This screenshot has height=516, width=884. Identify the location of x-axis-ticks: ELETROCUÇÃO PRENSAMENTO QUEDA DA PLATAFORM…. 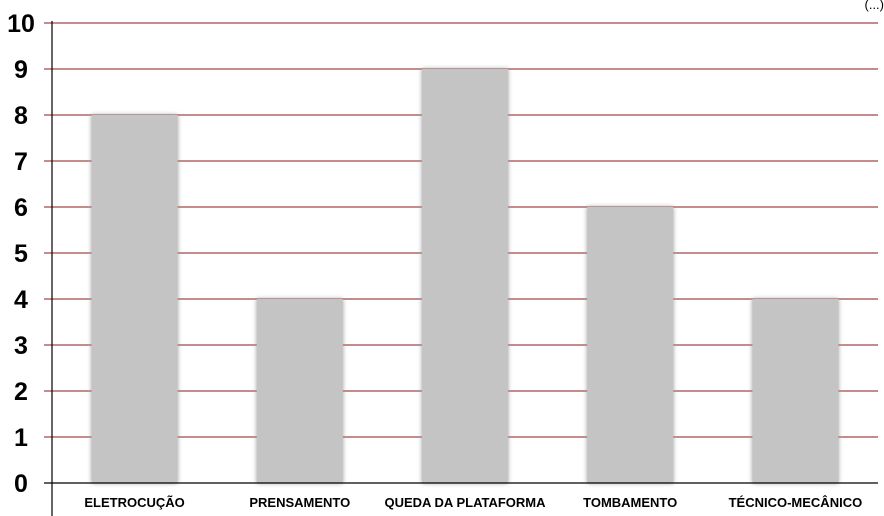
(473, 502).